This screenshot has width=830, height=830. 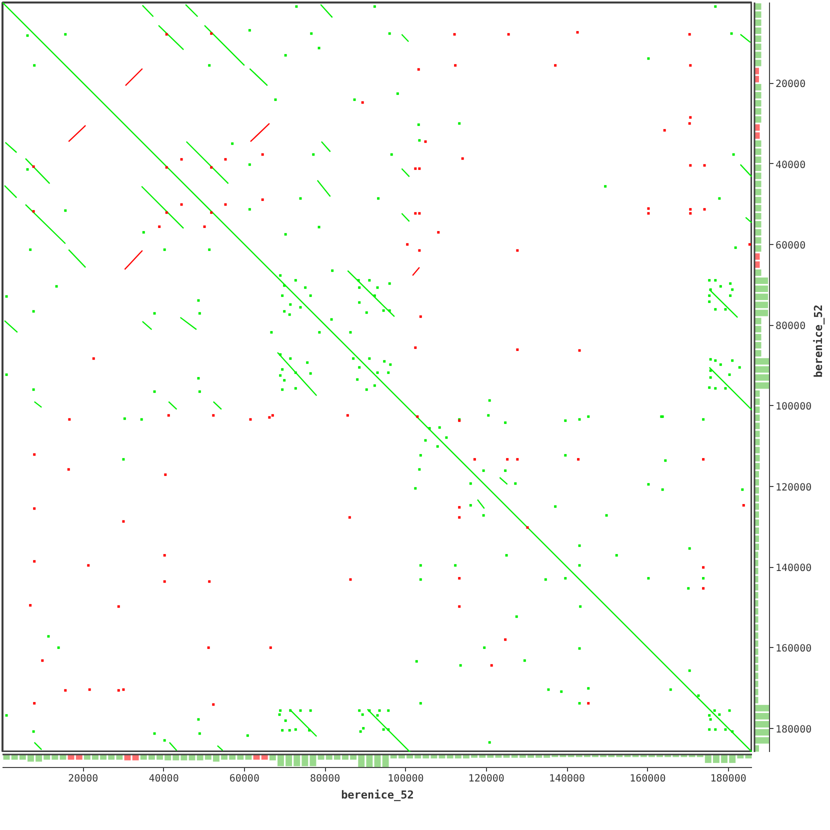 I want to click on x-tick-label: 100000, so click(x=406, y=779).